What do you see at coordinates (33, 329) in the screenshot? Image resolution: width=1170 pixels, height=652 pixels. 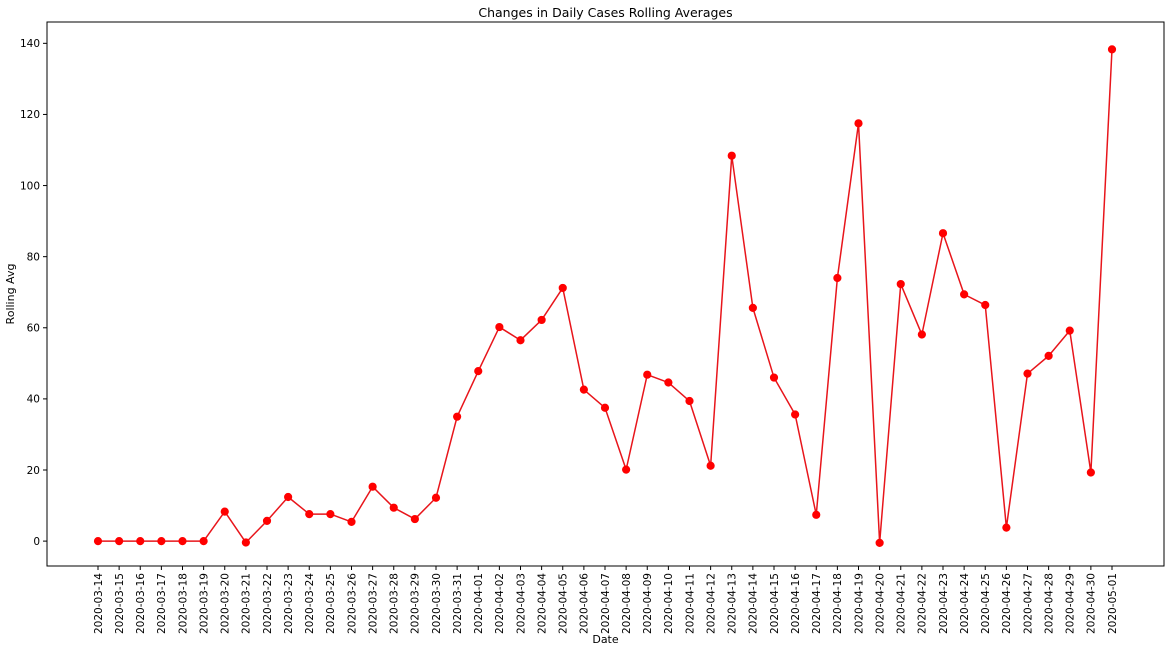 I see `y-tick-label: 60` at bounding box center [33, 329].